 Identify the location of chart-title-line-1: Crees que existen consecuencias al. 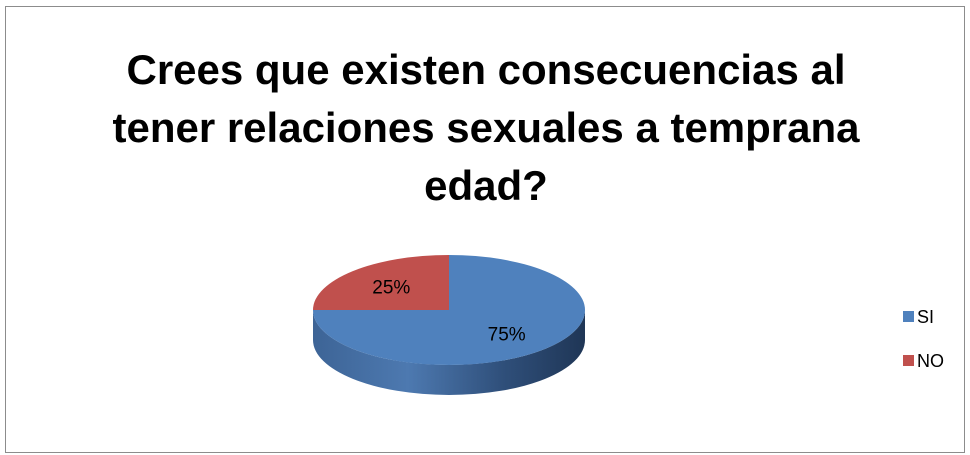
(486, 69).